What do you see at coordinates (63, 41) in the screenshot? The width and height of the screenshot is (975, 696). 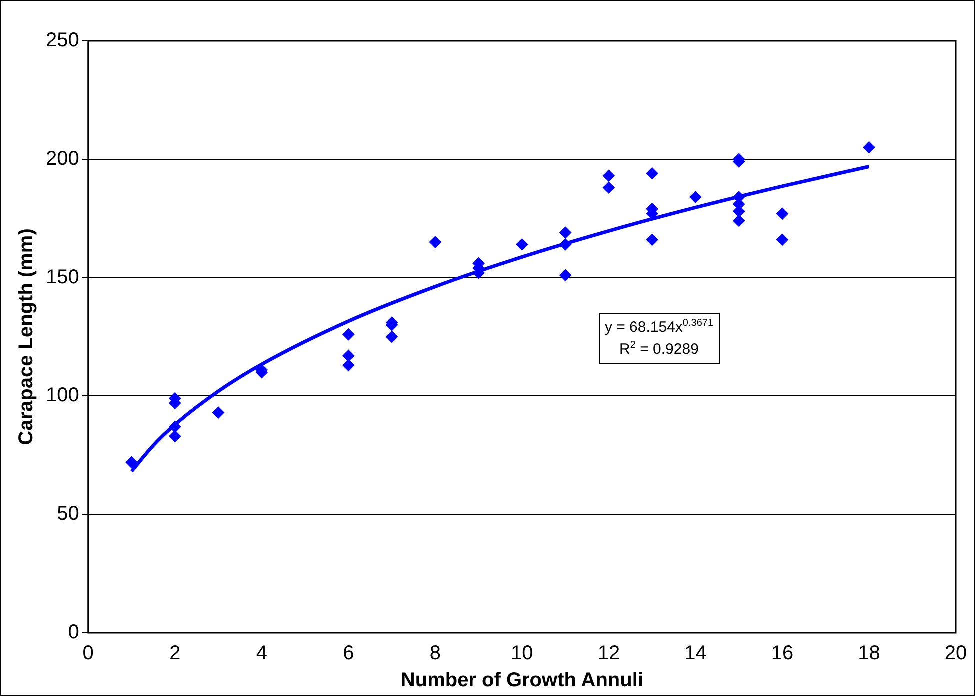 I see `y-tick-label: 250` at bounding box center [63, 41].